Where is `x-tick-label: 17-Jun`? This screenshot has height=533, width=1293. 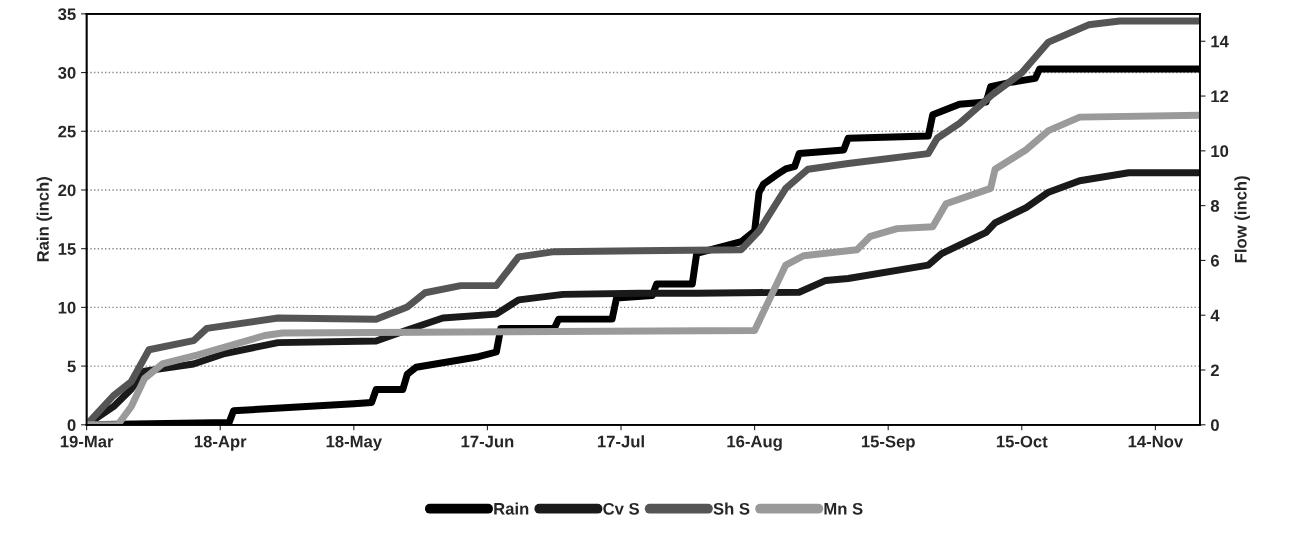
x-tick-label: 17-Jun is located at coordinates (487, 441).